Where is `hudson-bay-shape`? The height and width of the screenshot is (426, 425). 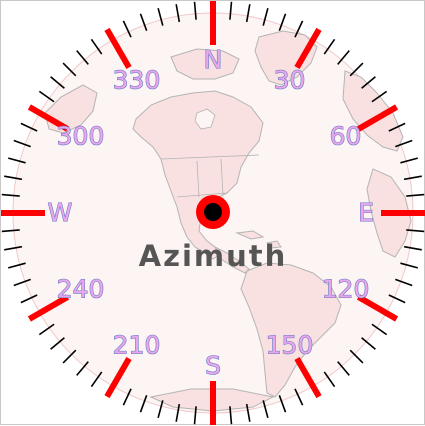 hudson-bay-shape is located at coordinates (205, 119).